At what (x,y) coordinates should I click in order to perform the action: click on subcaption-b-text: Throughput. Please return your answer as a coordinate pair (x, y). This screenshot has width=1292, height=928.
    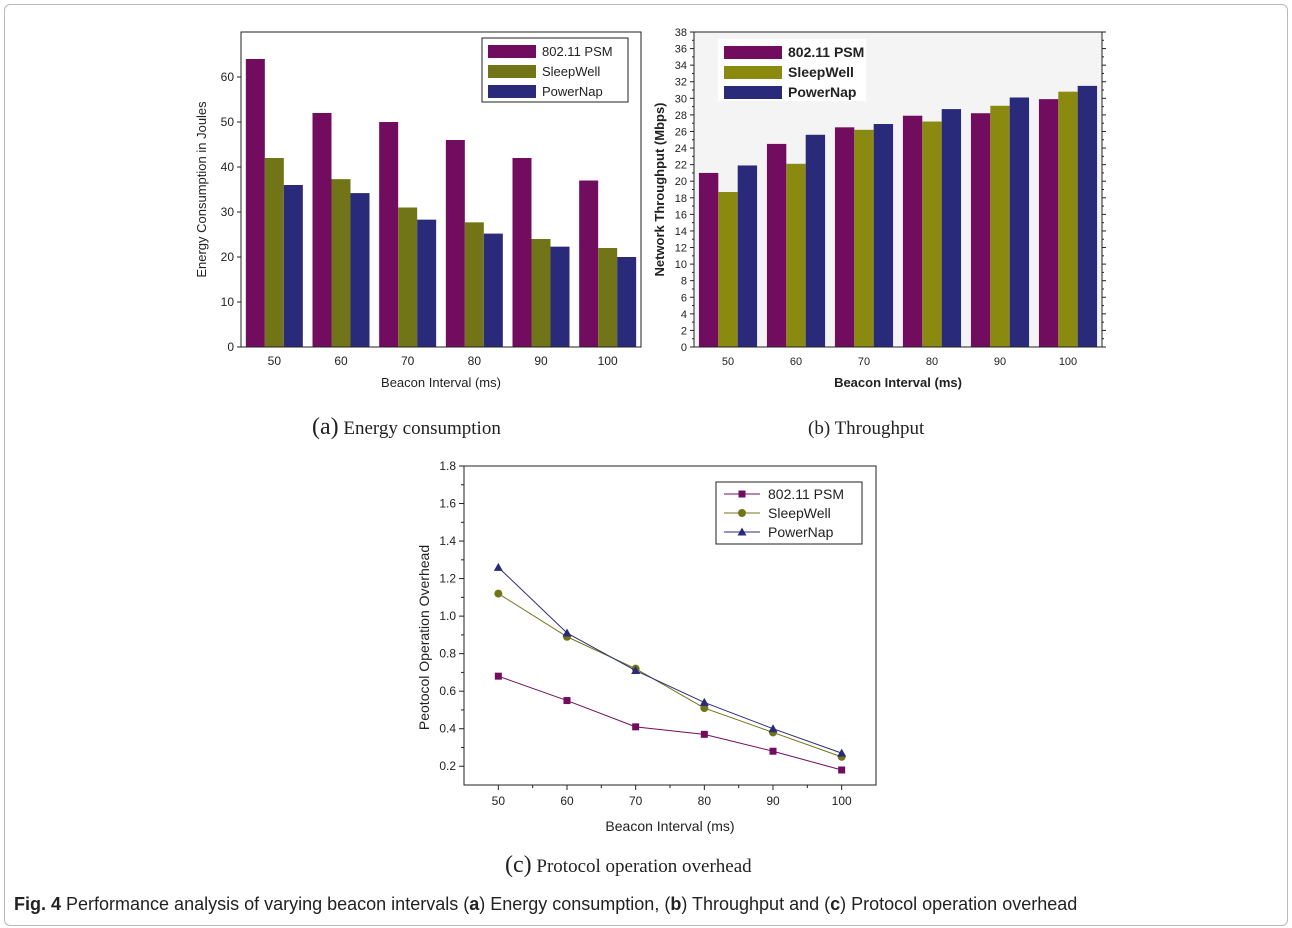
    Looking at the image, I should click on (879, 428).